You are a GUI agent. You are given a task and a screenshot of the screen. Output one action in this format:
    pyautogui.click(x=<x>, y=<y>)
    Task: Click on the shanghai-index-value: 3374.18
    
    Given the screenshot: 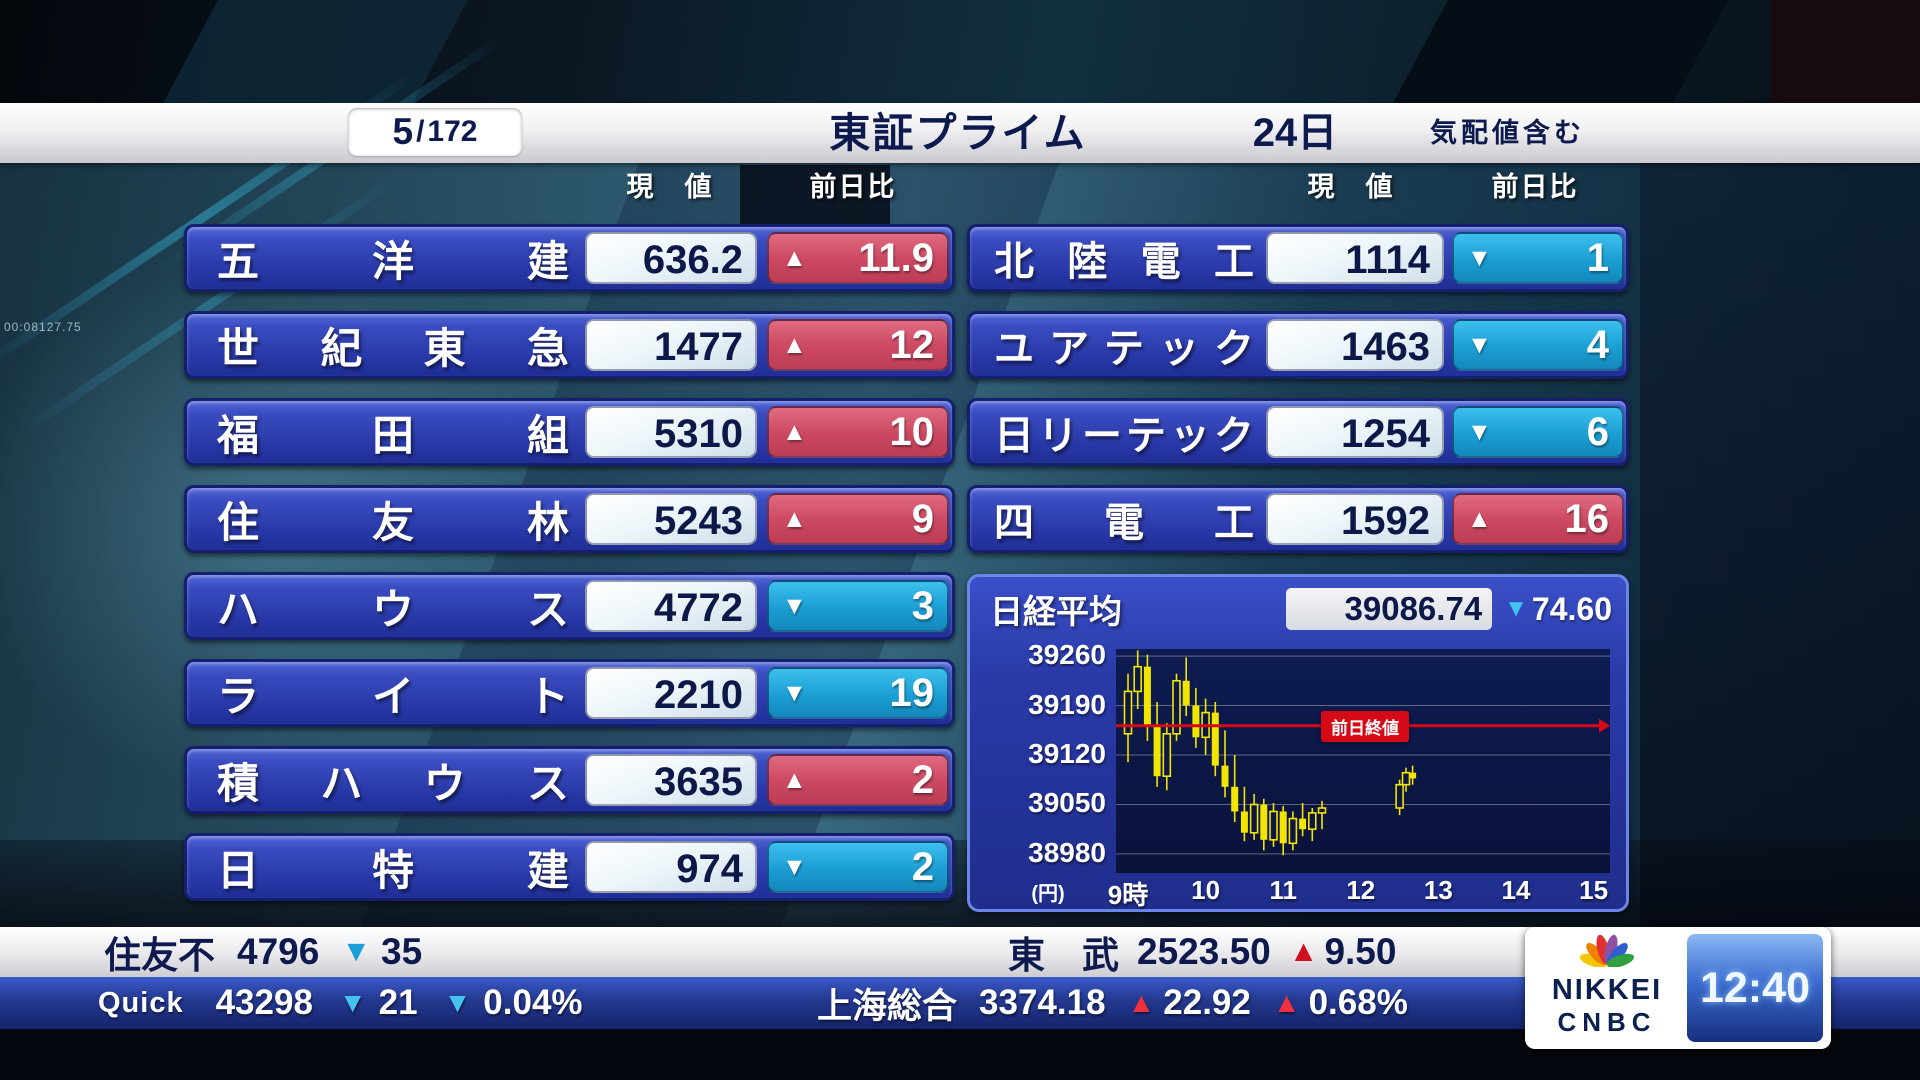 What is the action you would take?
    pyautogui.click(x=1042, y=1002)
    